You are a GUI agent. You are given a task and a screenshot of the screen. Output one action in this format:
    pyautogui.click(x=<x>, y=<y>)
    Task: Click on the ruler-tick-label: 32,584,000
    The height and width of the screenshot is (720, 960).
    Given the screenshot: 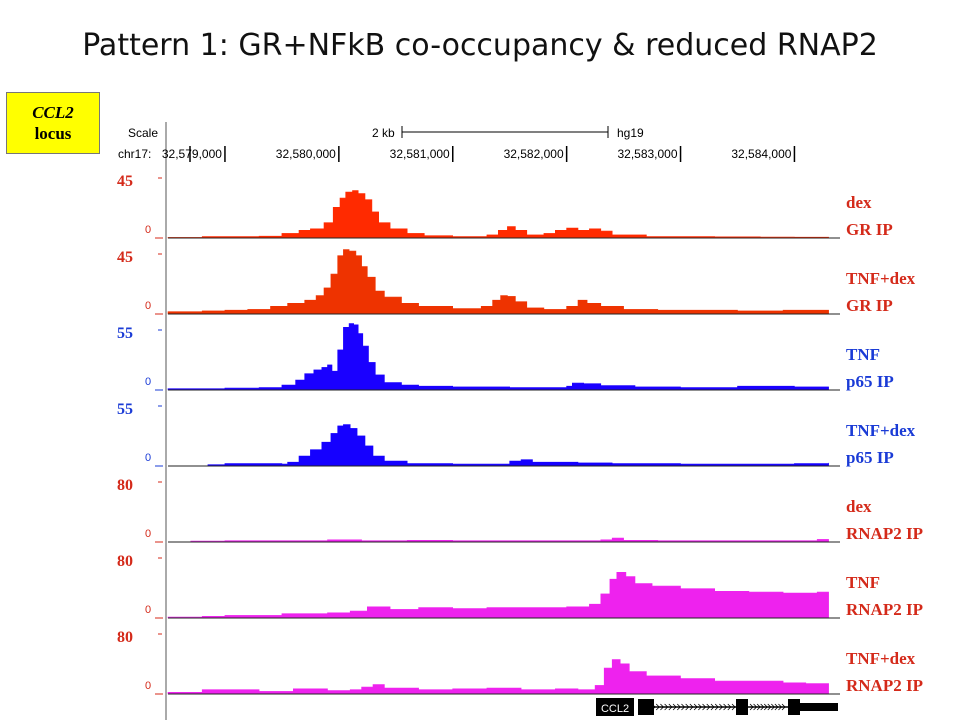 What is the action you would take?
    pyautogui.click(x=761, y=154)
    